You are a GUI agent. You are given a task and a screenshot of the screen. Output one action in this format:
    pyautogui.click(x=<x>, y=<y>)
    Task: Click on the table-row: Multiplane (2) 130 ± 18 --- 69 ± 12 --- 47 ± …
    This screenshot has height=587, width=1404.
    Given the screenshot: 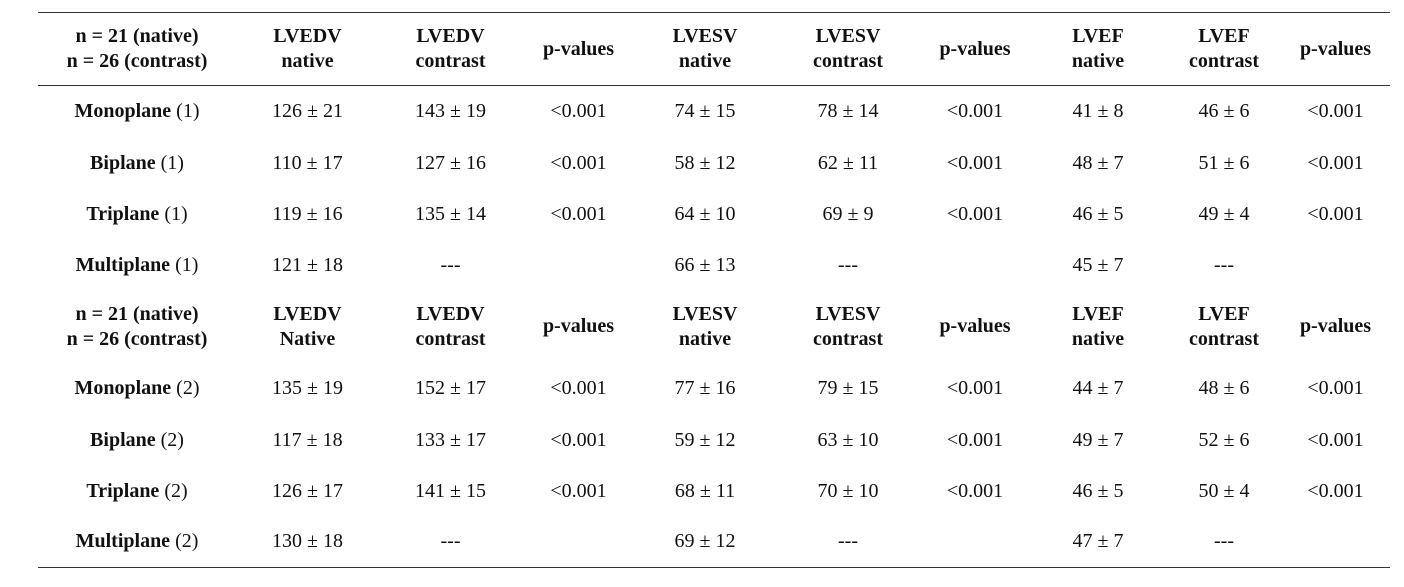 What is the action you would take?
    pyautogui.click(x=714, y=542)
    